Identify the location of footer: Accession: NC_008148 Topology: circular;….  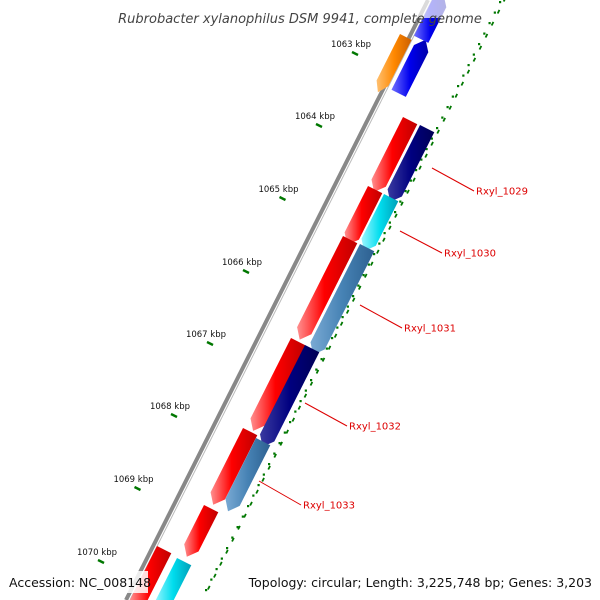
(300, 582).